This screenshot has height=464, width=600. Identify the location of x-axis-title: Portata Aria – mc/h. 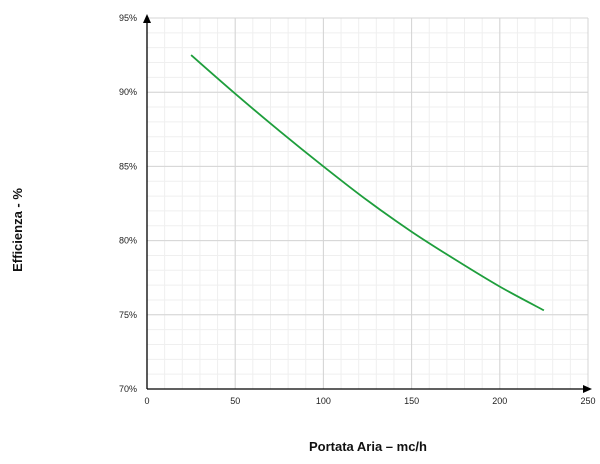
(368, 446).